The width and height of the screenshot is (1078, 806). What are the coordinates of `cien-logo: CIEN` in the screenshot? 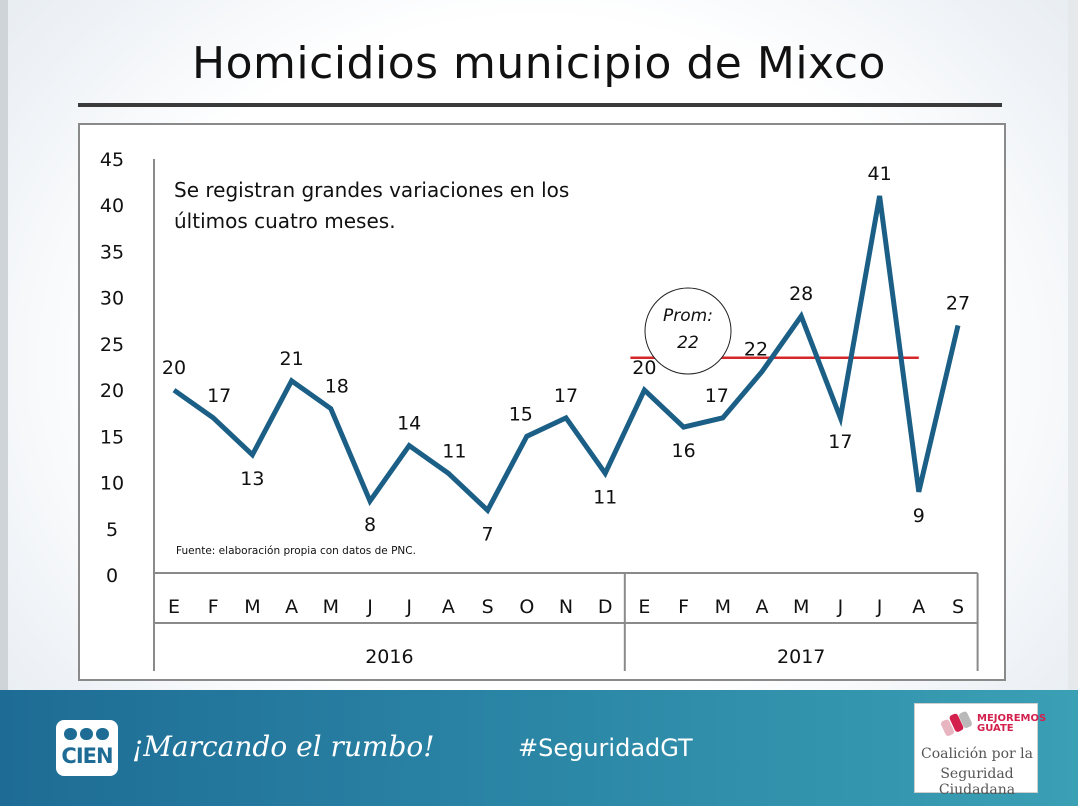 It's located at (87, 748).